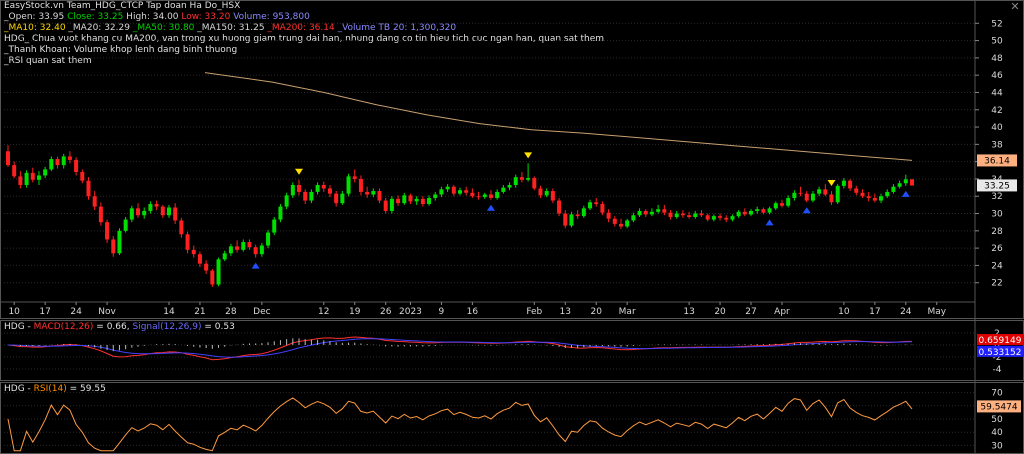  What do you see at coordinates (1015, 6) in the screenshot?
I see `close-icon: ✕` at bounding box center [1015, 6].